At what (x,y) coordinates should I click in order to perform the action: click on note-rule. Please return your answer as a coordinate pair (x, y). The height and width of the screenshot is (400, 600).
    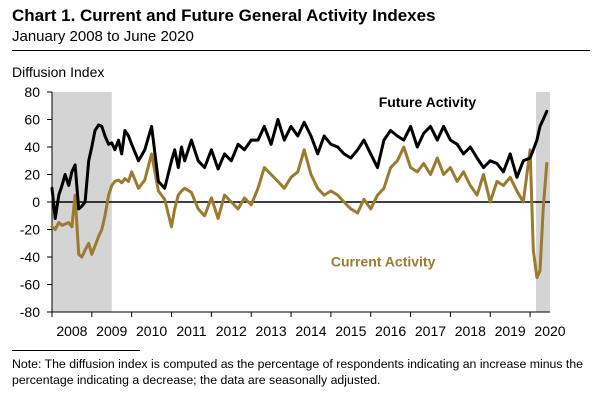
    Looking at the image, I should click on (76, 350).